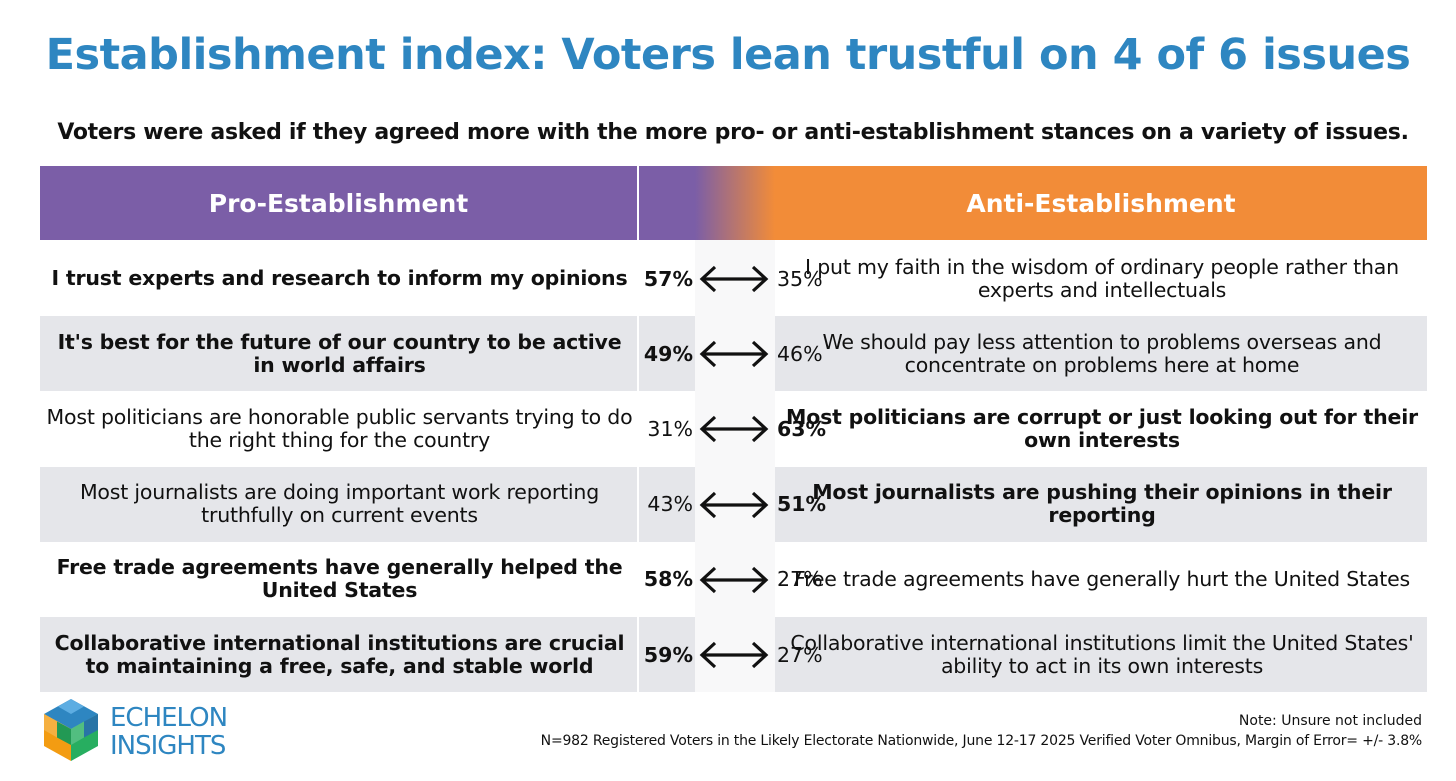 This screenshot has width=1456, height=781. I want to click on pro-header-extension, so click(667, 203).